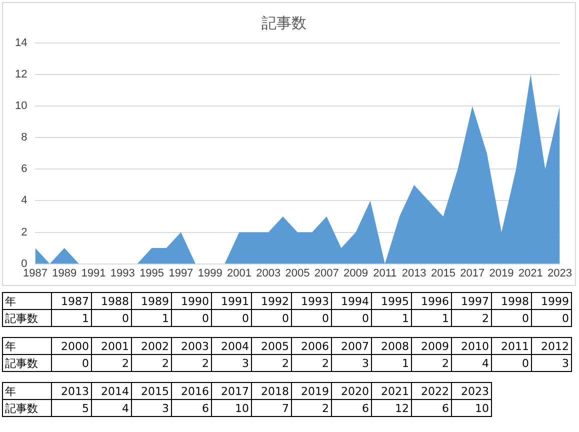  What do you see at coordinates (152, 346) in the screenshot?
I see `x-tick-label: 2002` at bounding box center [152, 346].